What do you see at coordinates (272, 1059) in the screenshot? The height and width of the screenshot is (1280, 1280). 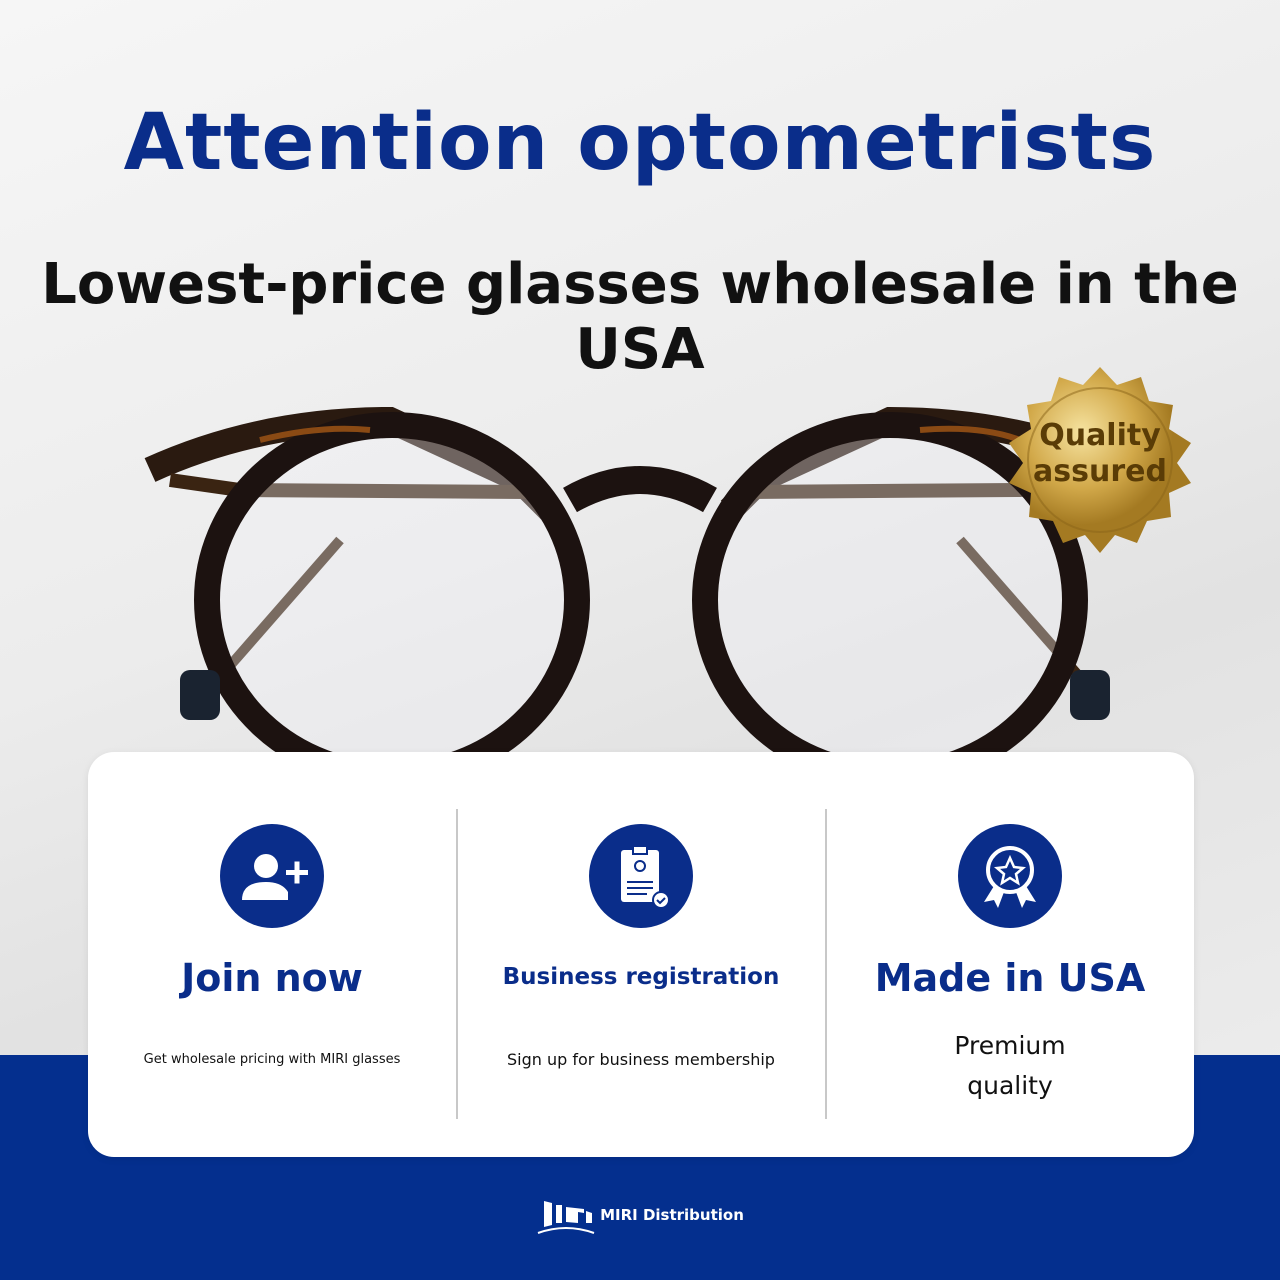 I see `feature-text: Get wholesale pricing with MIRI glasses` at bounding box center [272, 1059].